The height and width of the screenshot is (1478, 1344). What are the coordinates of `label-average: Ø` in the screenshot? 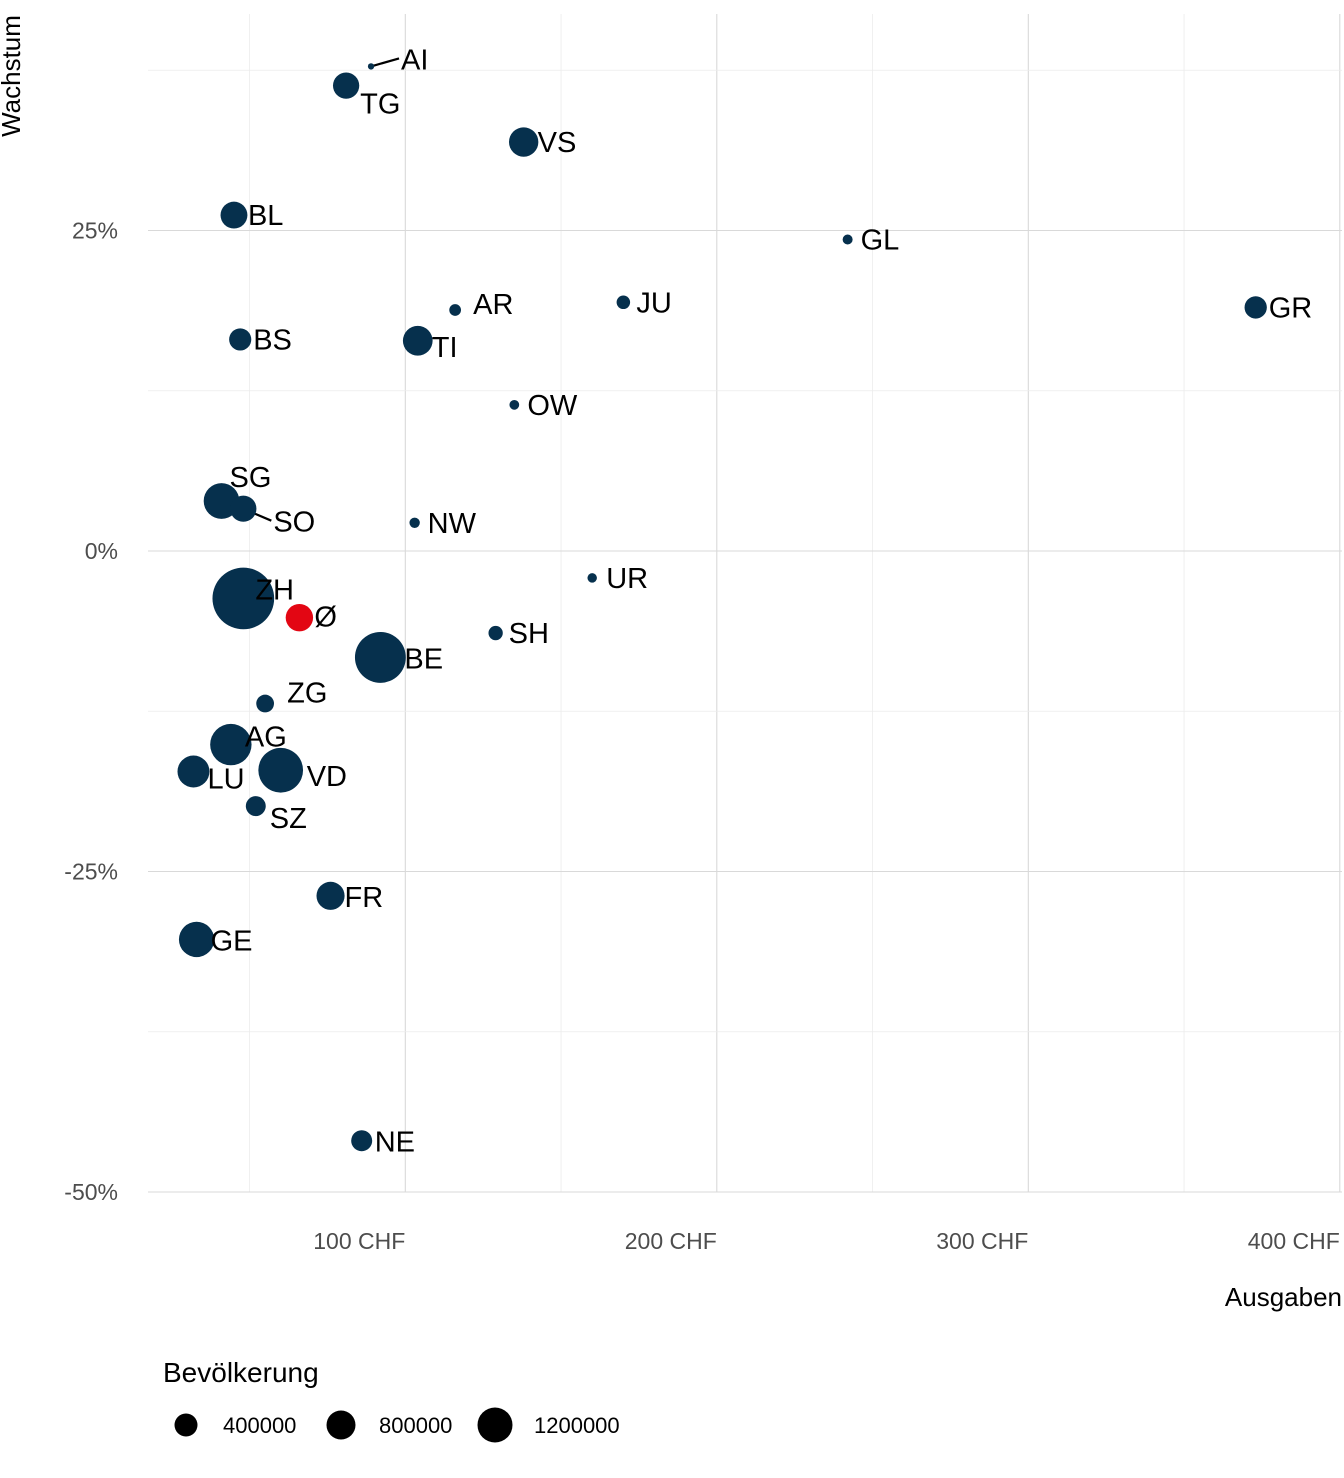 It's located at (325, 618).